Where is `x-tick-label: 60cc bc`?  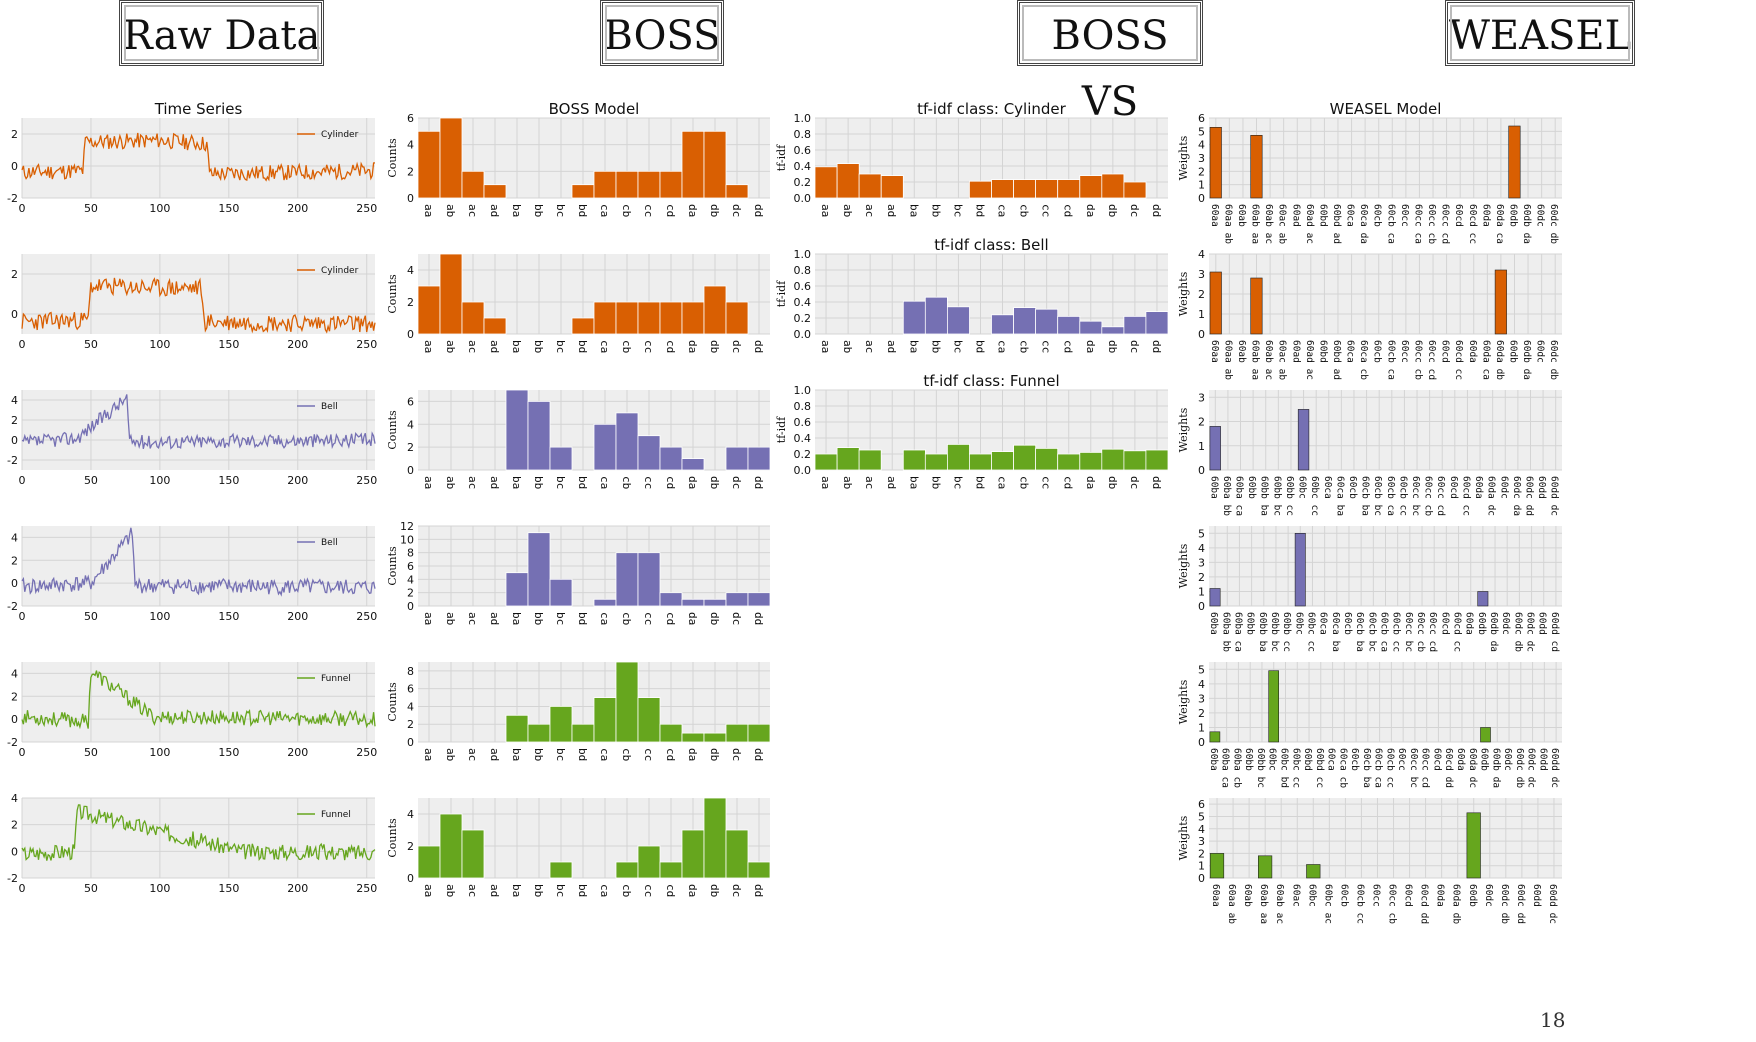 x-tick-label: 60cc bc is located at coordinates (1408, 632).